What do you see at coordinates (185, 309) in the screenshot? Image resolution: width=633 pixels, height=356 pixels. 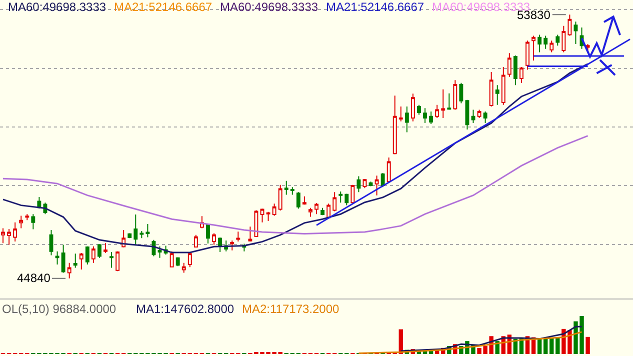 I see `text: MA1:147602.8000` at bounding box center [185, 309].